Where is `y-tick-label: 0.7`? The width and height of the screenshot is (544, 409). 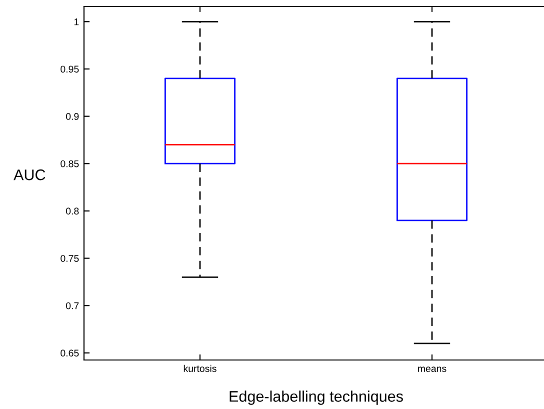
y-tick-label: 0.7 is located at coordinates (72, 306).